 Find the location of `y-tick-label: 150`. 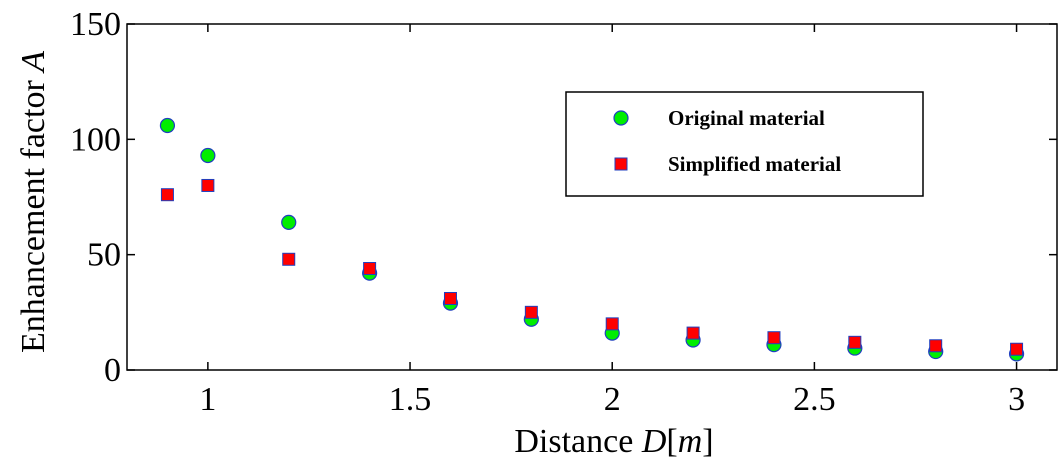

y-tick-label: 150 is located at coordinates (95, 24).